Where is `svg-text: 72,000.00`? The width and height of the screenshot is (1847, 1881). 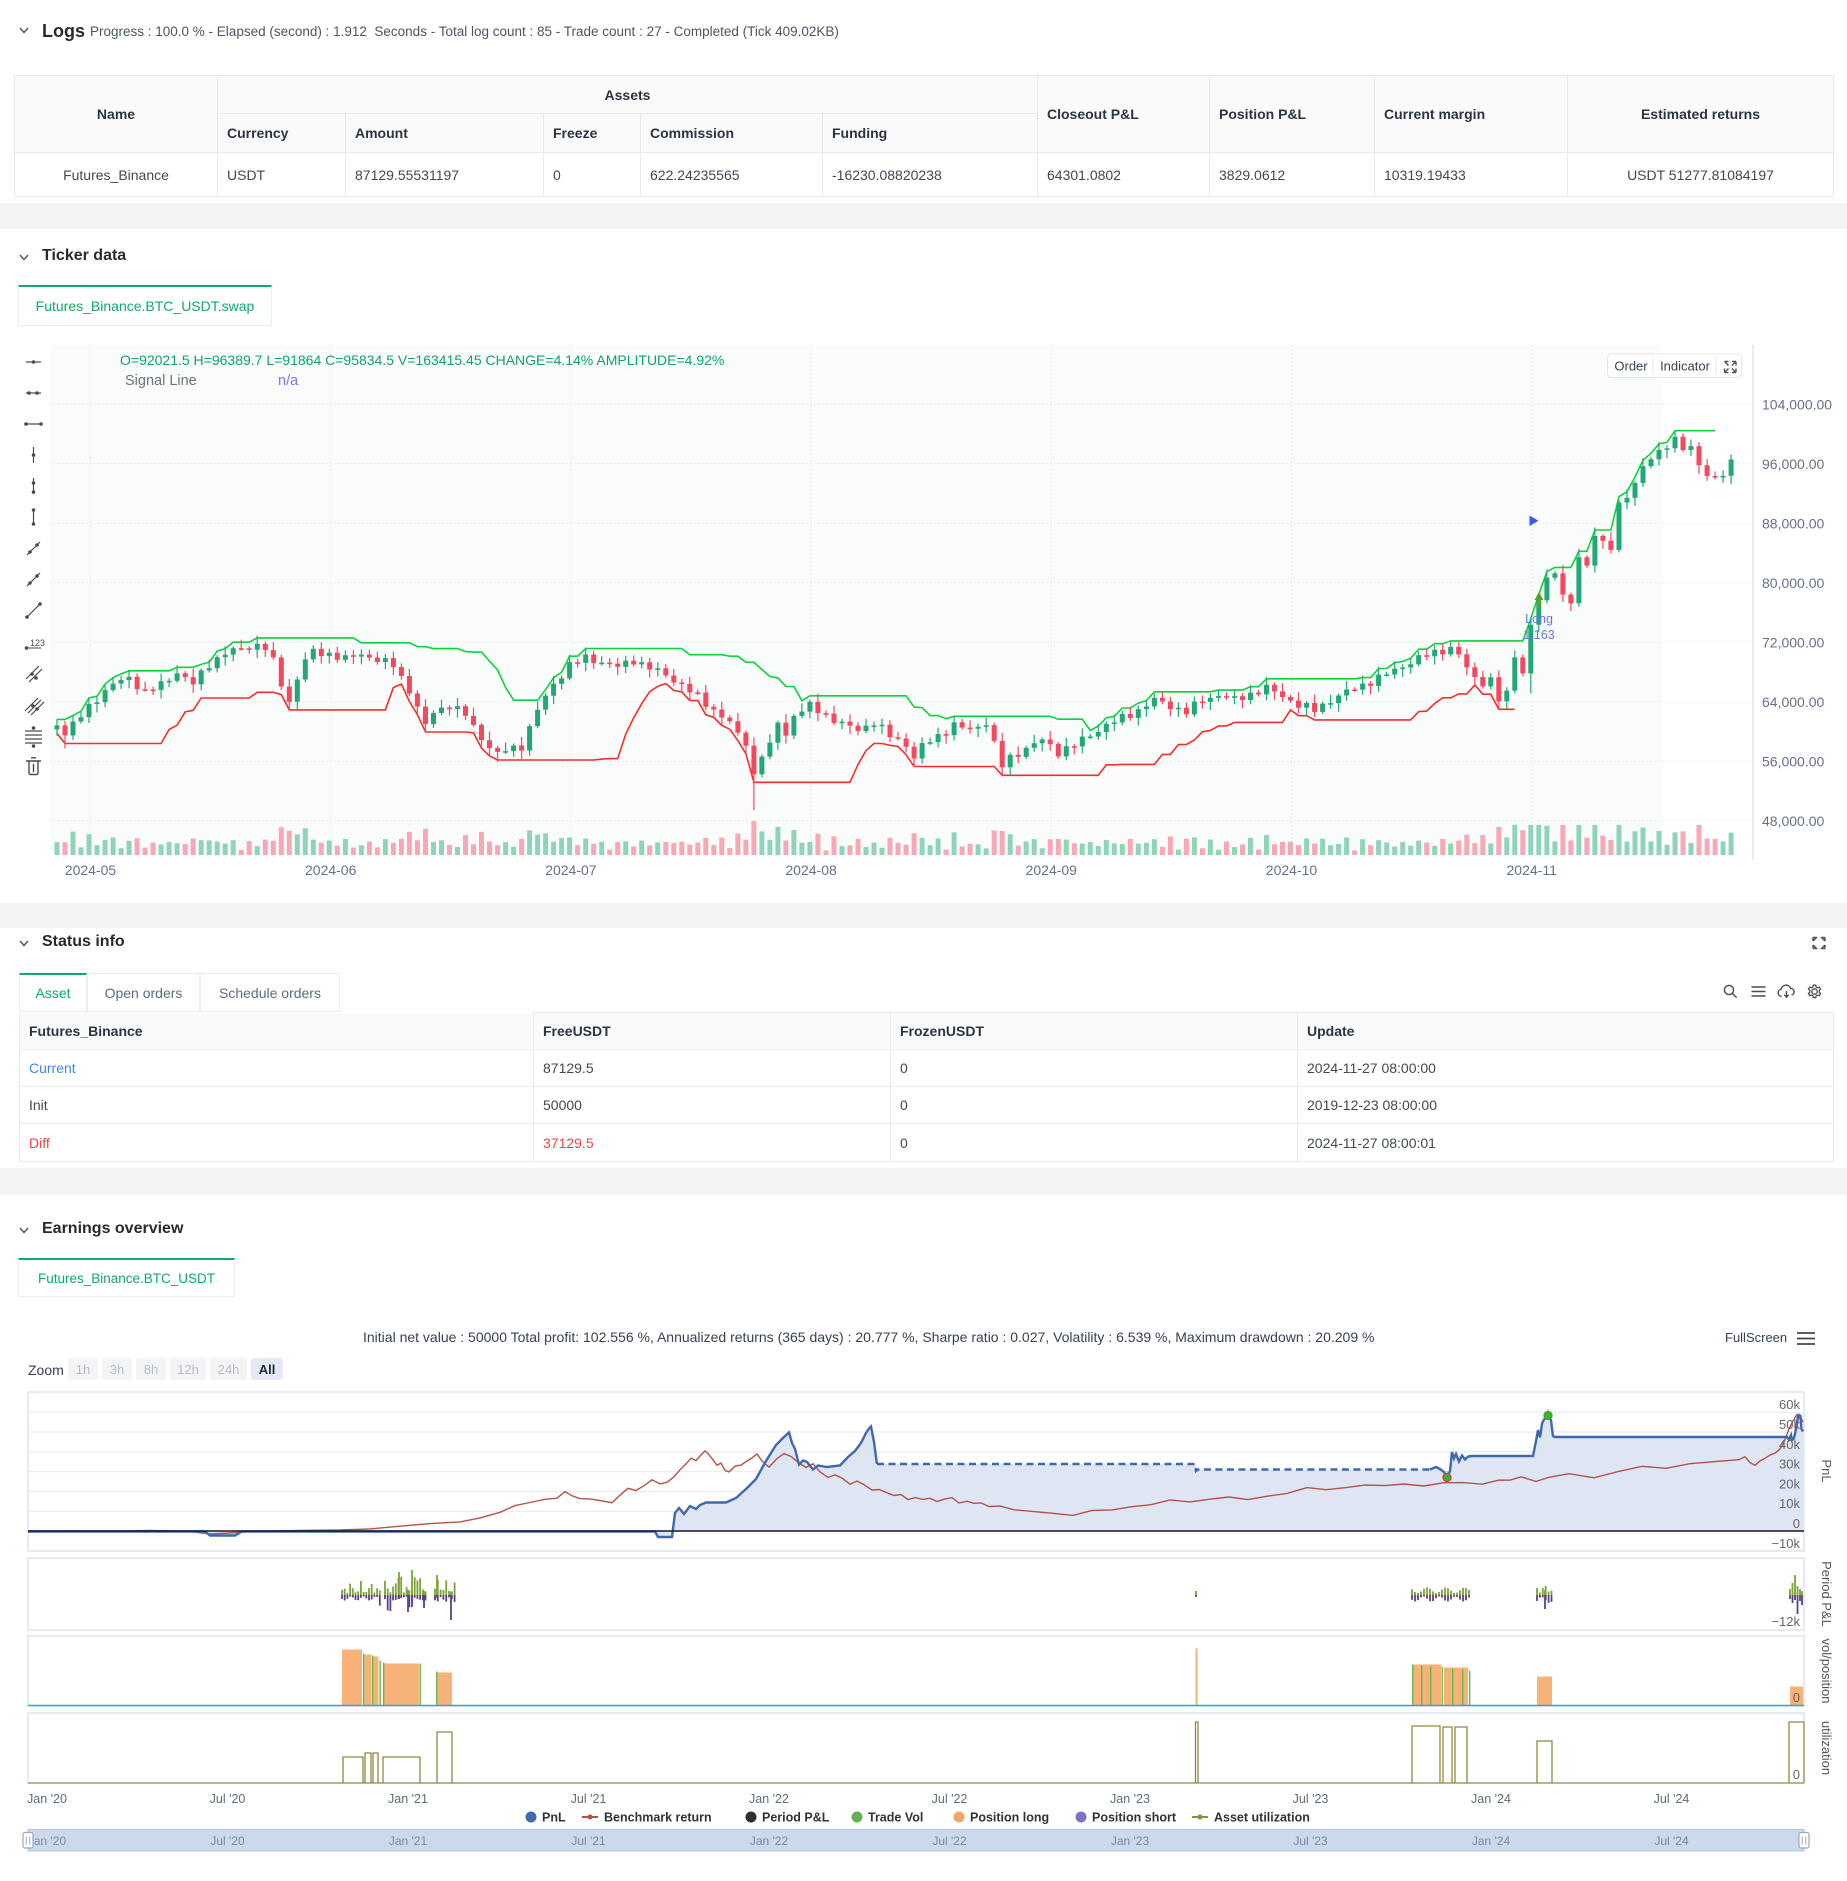 svg-text: 72,000.00 is located at coordinates (1793, 642).